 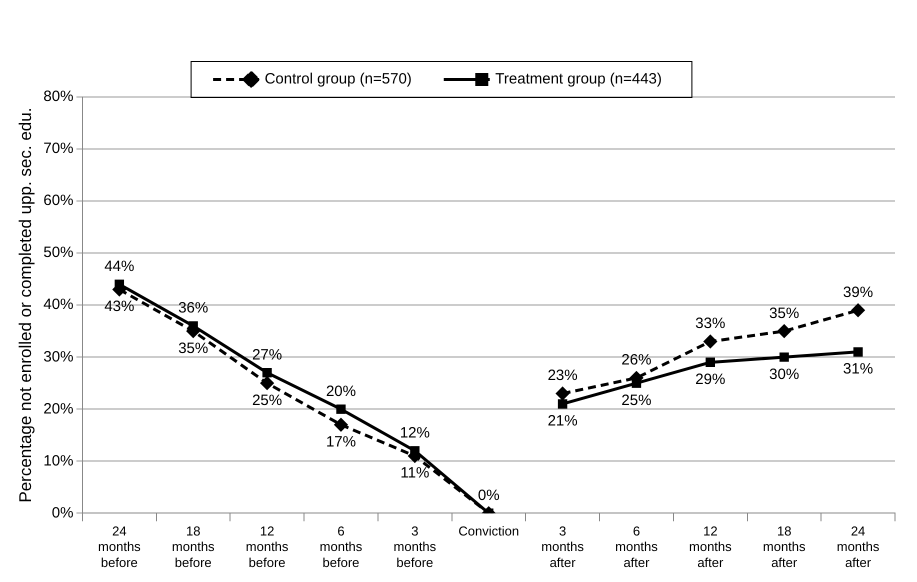 I want to click on data-label: 17%, so click(x=341, y=441).